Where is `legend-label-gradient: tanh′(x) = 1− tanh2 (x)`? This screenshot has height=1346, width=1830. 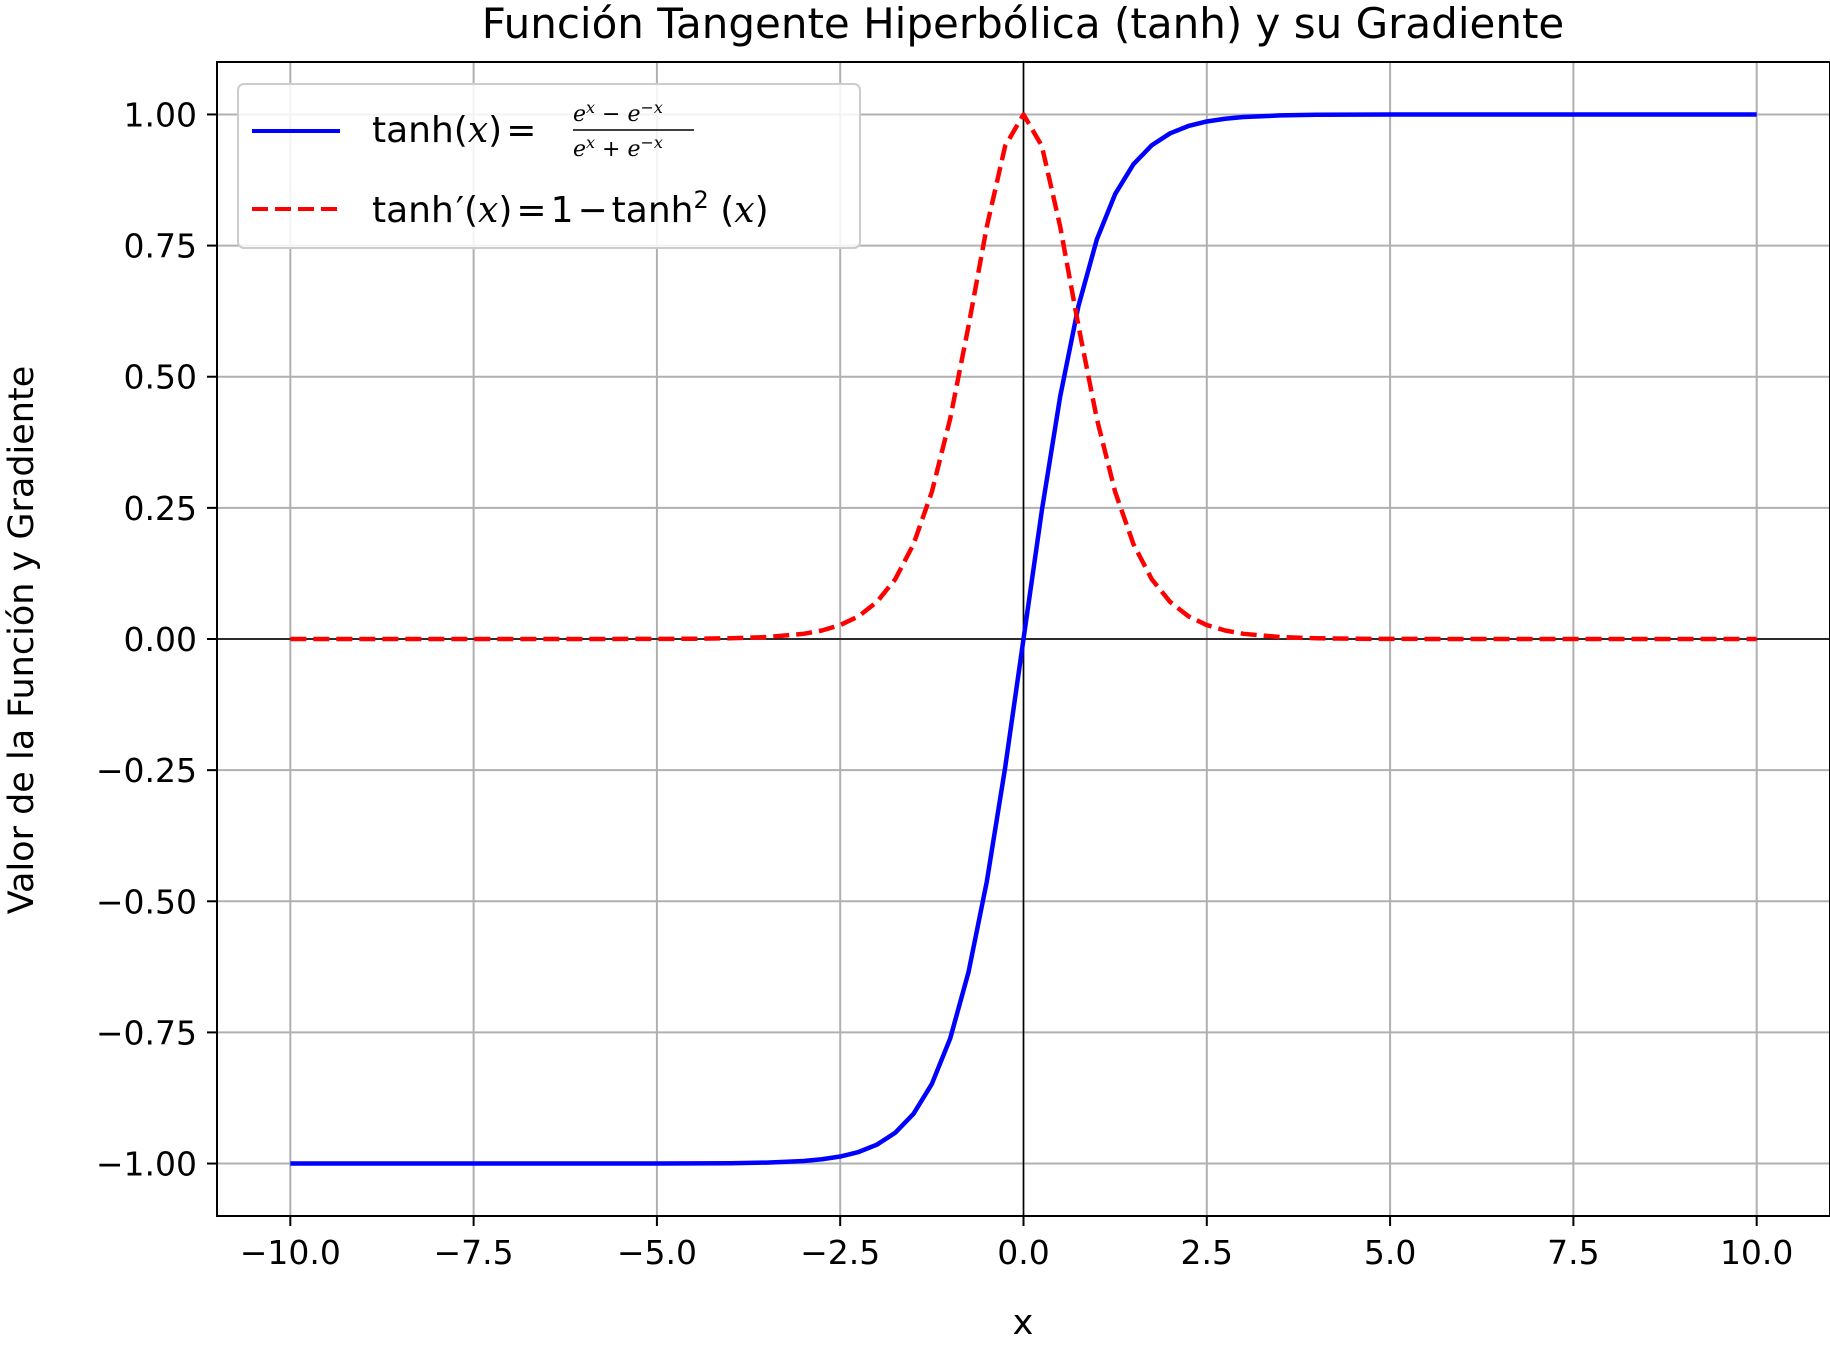
legend-label-gradient: tanh′(x) = 1− tanh2 (x) is located at coordinates (570, 208).